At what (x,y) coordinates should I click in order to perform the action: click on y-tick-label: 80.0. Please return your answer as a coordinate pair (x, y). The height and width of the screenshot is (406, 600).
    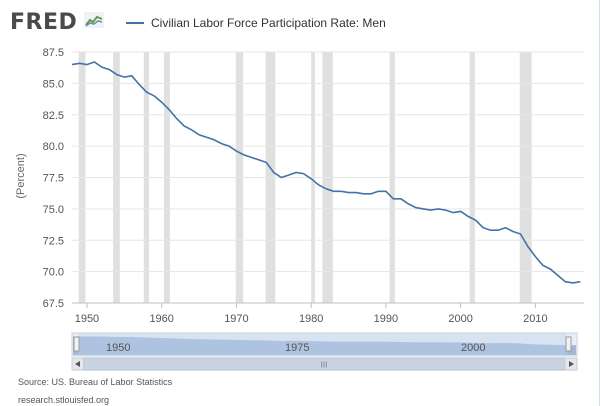
    Looking at the image, I should click on (53, 147).